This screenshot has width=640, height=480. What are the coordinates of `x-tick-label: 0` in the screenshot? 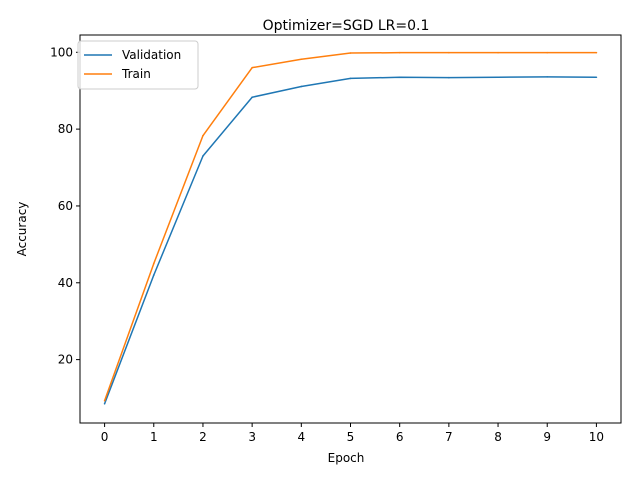 It's located at (105, 437).